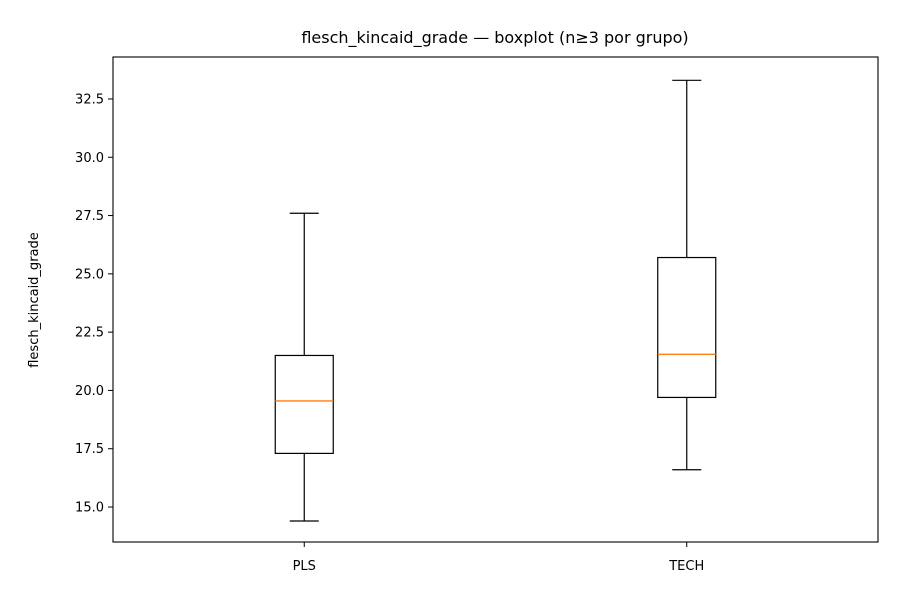 This screenshot has width=900, height=600. What do you see at coordinates (89, 158) in the screenshot?
I see `y-tick-label: 30.0` at bounding box center [89, 158].